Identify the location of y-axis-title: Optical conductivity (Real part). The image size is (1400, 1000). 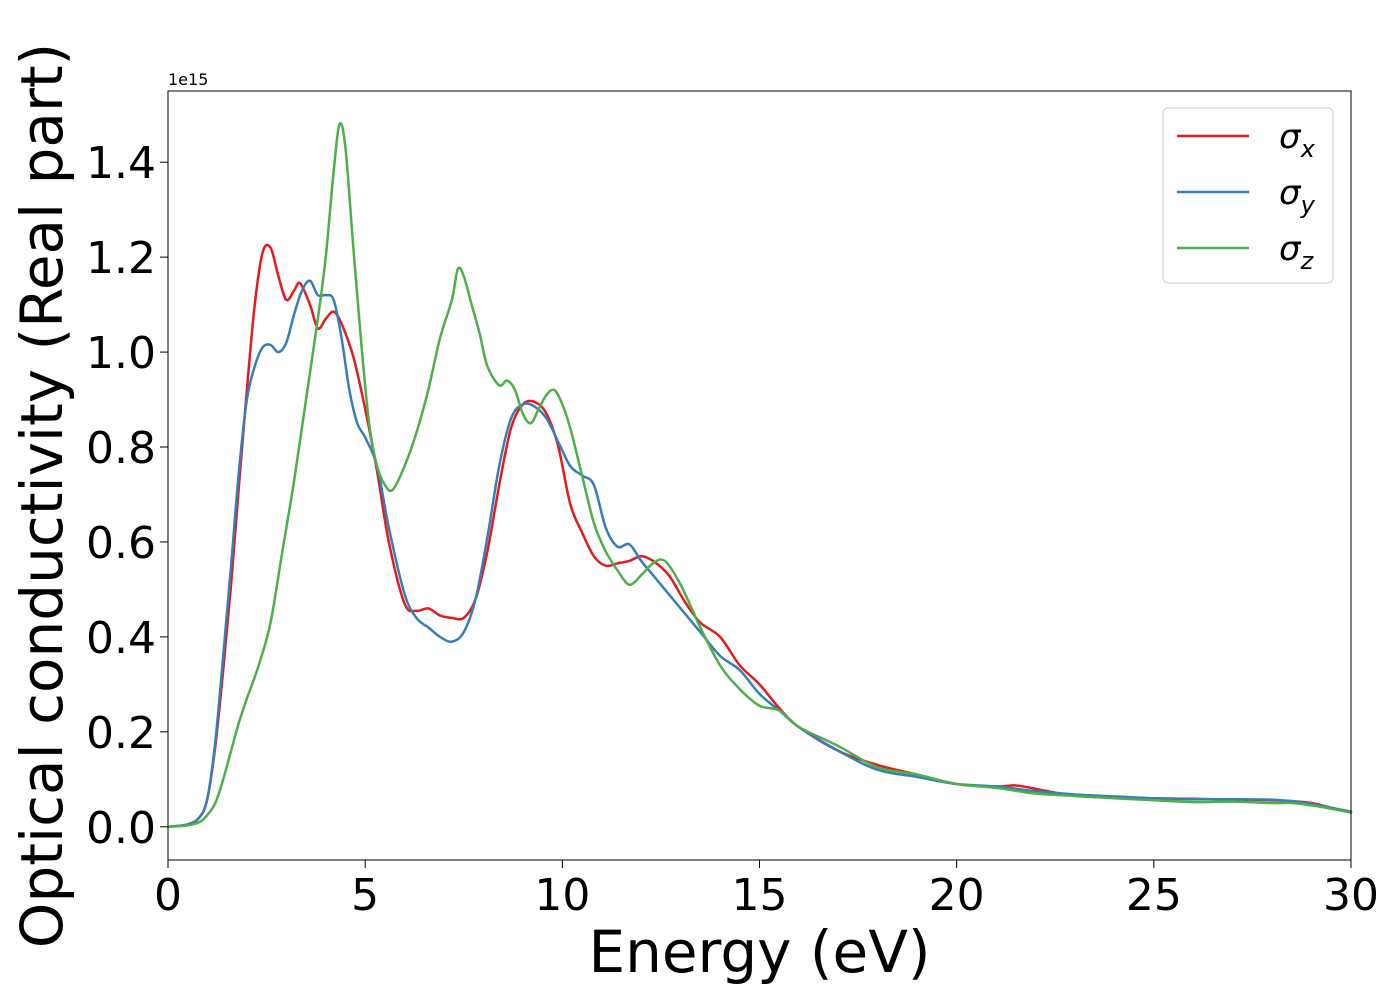
(42, 495).